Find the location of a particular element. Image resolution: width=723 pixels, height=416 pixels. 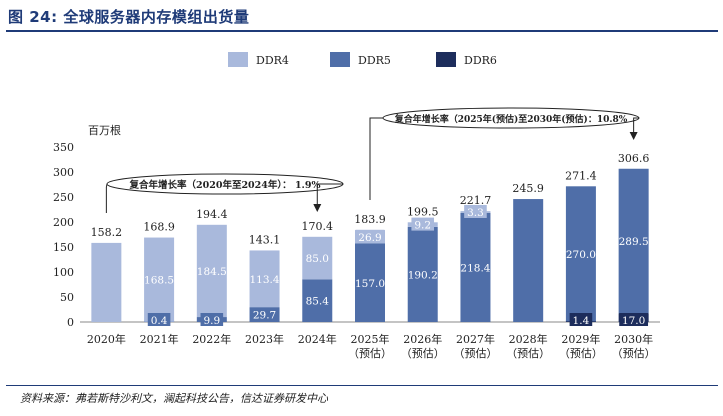

x-tick-label-8-0: 2028年 is located at coordinates (528, 339).